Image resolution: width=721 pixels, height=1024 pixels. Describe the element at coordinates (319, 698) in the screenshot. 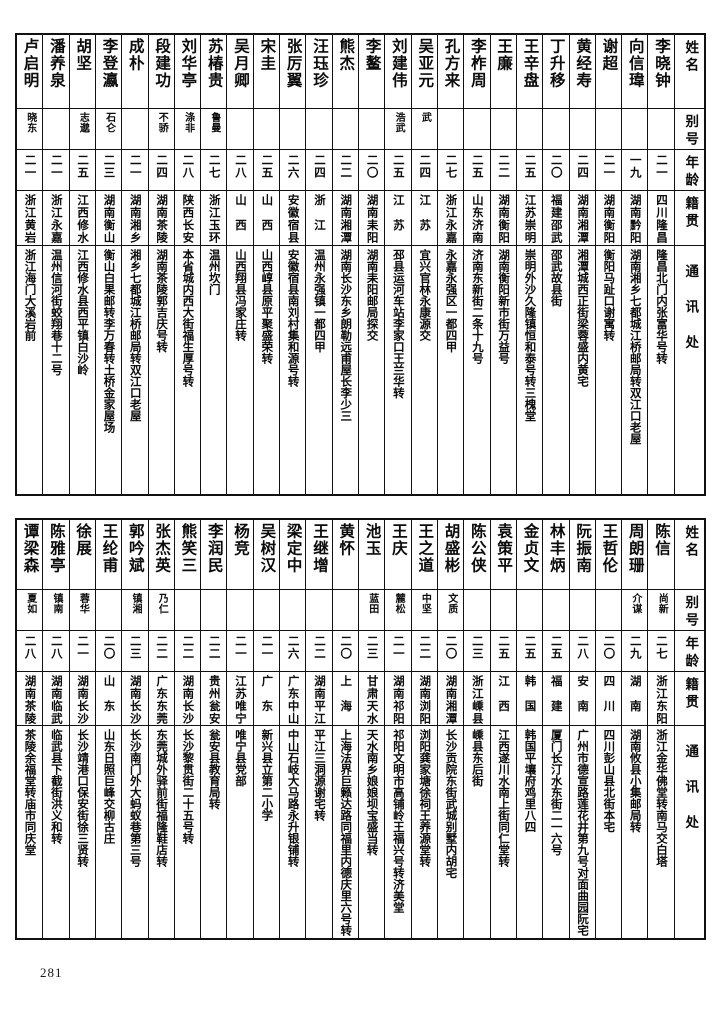

I see `cell-origin: 湖南平江` at that location.